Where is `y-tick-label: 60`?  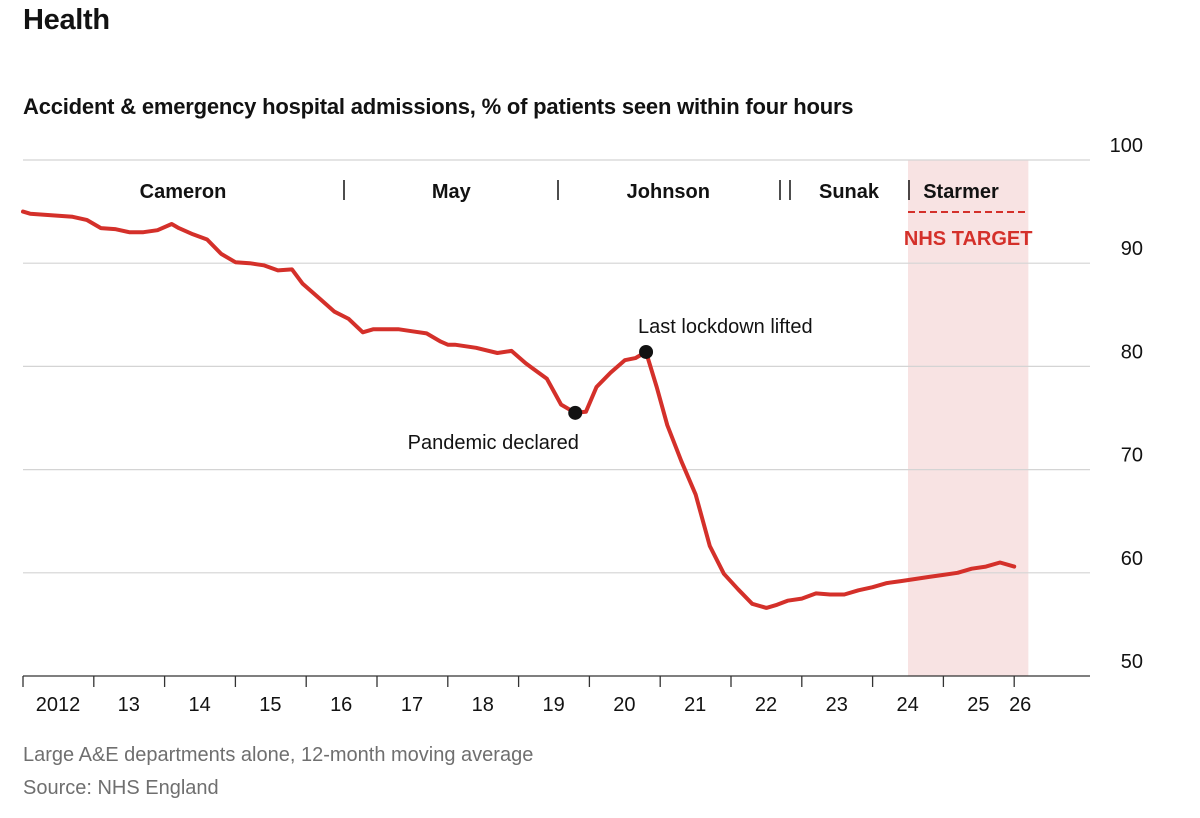 y-tick-label: 60 is located at coordinates (1132, 559).